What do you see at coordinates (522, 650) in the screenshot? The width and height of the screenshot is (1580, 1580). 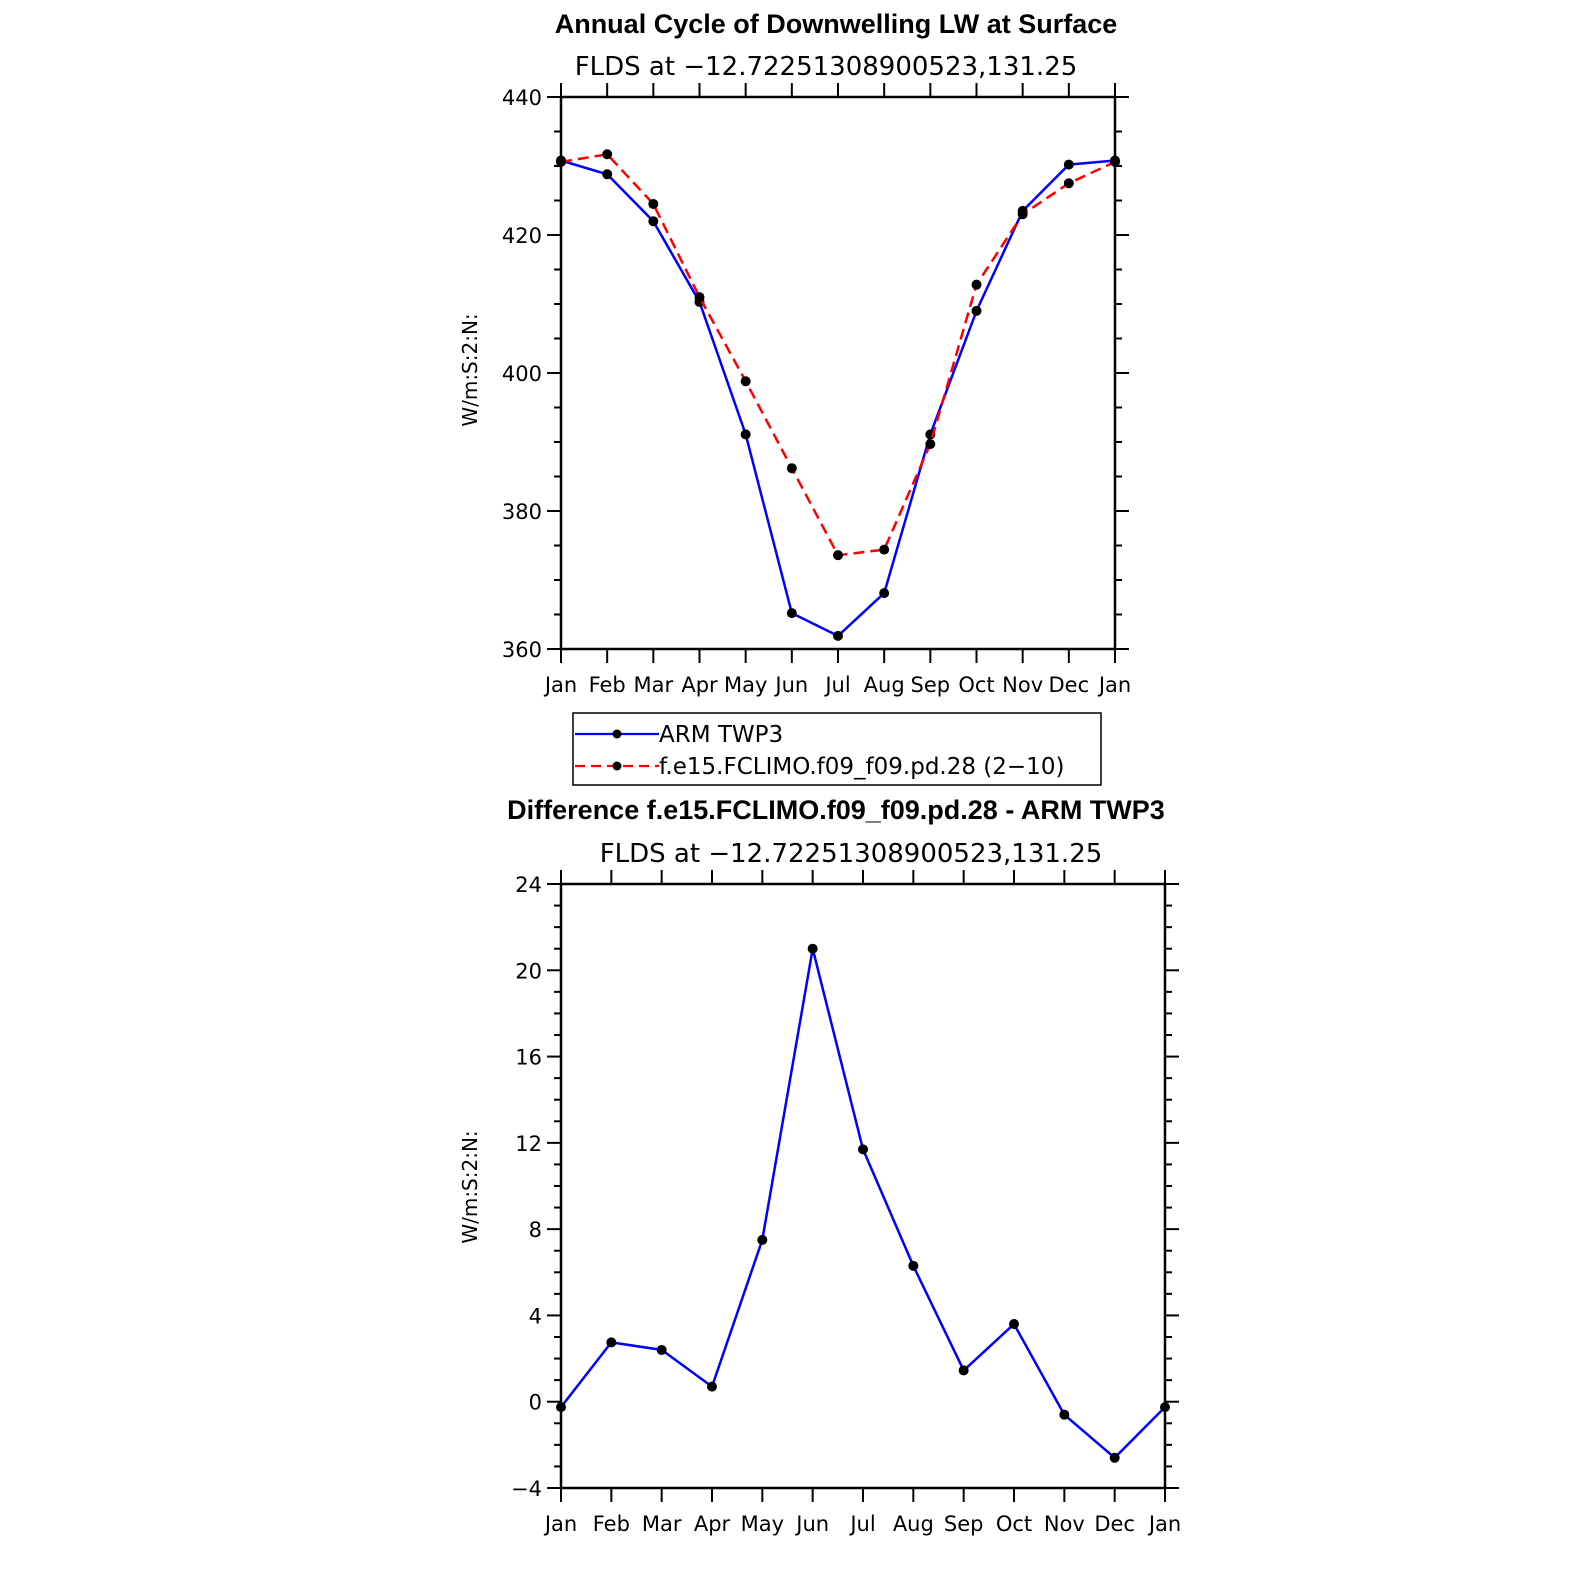 I see `y-tick-label: 360` at bounding box center [522, 650].